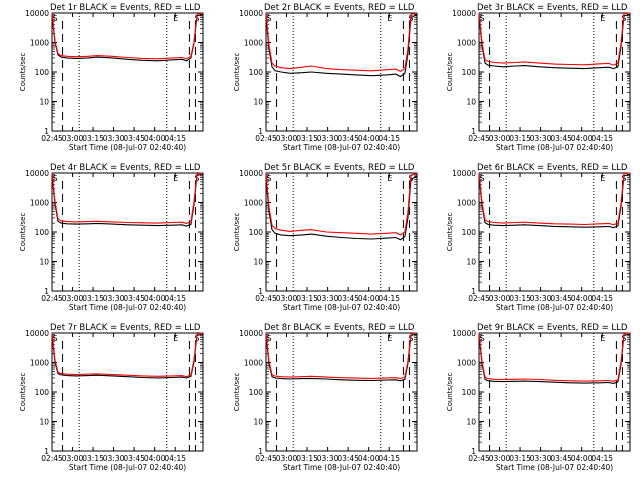 The image size is (640, 480). Describe the element at coordinates (125, 8) in the screenshot. I see `chart-title: Det 1r BLACK = Events, RED = LLD` at that location.